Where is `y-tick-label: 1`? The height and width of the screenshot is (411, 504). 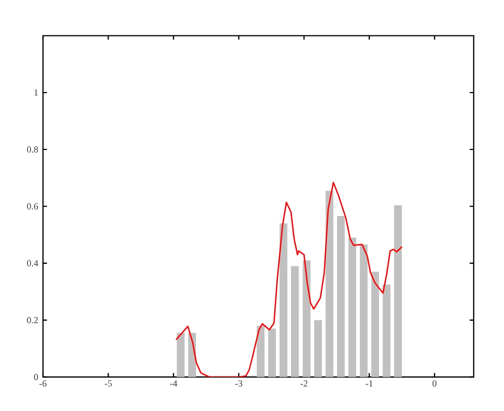
y-tick-label: 1 is located at coordinates (36, 92).